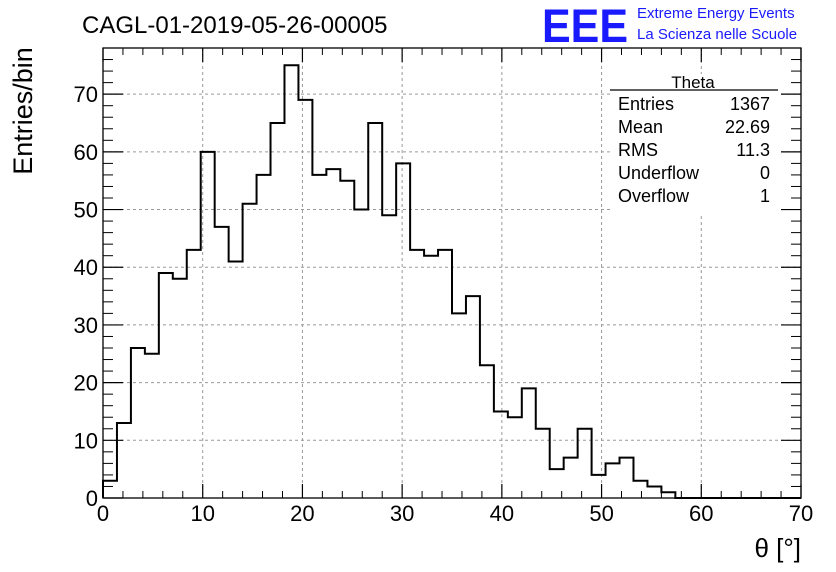  I want to click on y-tick-label: 30, so click(86, 325).